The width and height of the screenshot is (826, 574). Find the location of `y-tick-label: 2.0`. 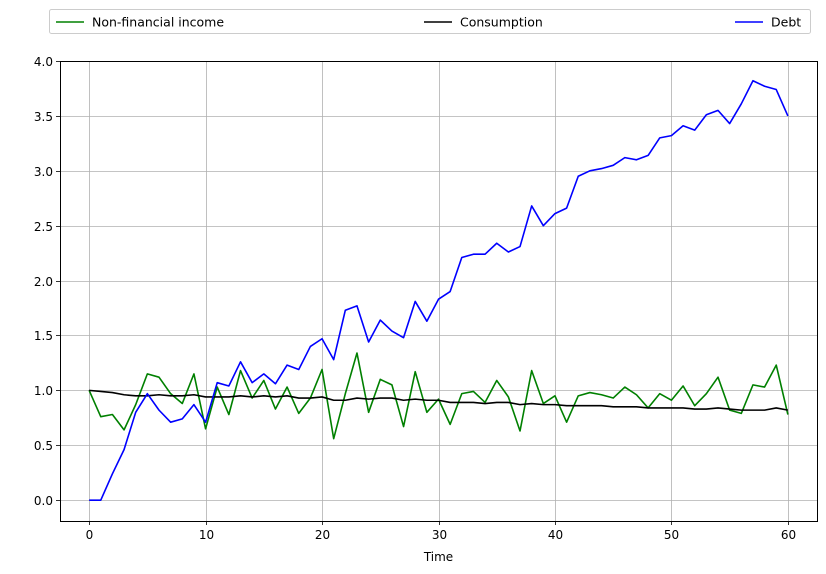

y-tick-label: 2.0 is located at coordinates (43, 282).